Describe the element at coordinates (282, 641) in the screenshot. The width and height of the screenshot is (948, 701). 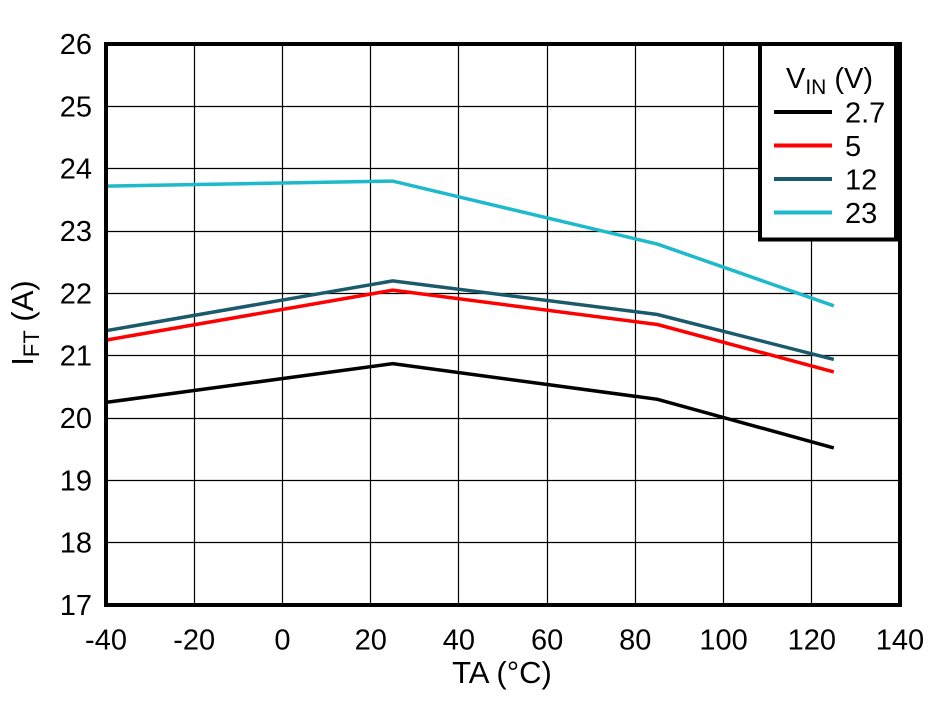
I see `svg-text: 0` at that location.